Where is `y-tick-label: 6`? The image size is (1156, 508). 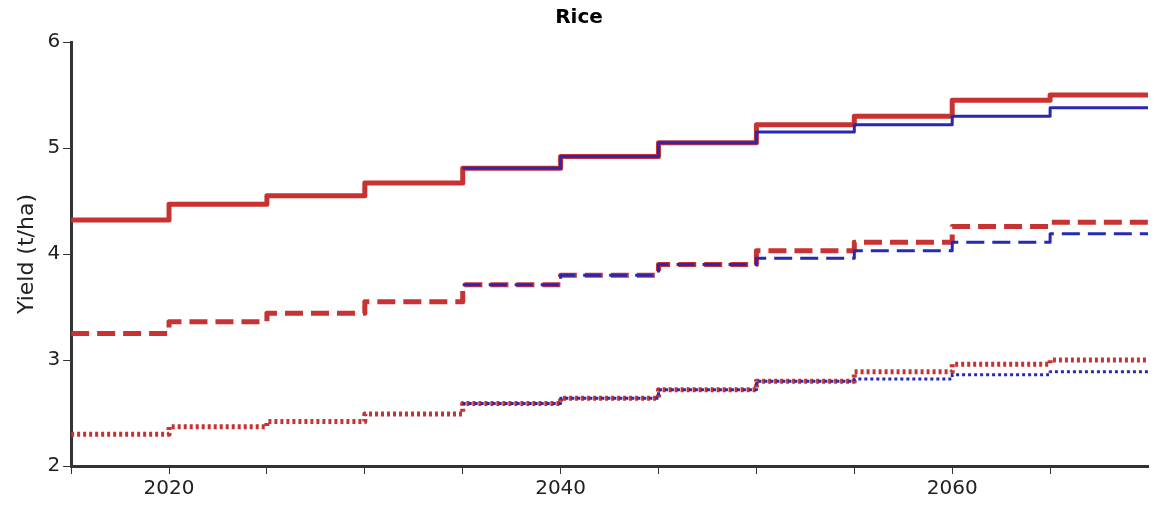 y-tick-label: 6 is located at coordinates (54, 40).